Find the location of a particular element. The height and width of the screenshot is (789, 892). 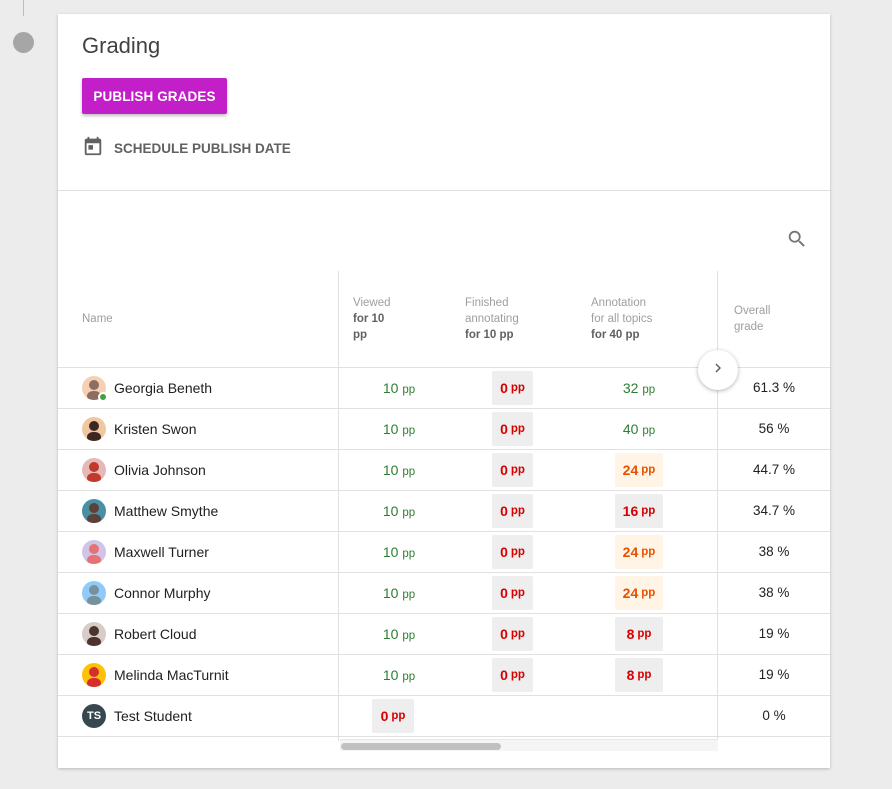

student-name: Connor Murphy is located at coordinates (162, 593).